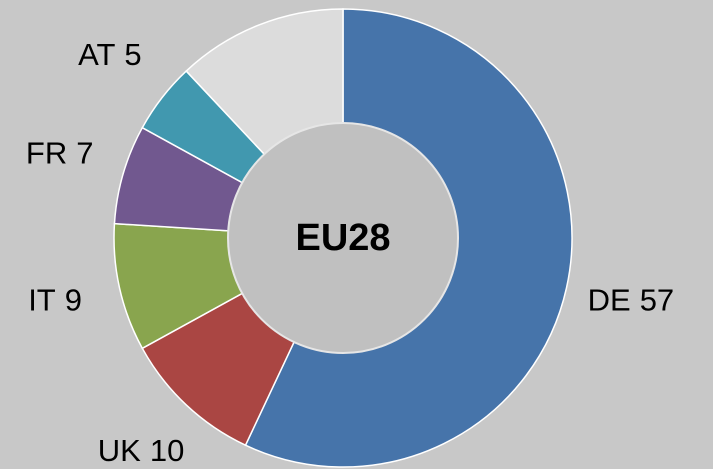 The image size is (713, 469). Describe the element at coordinates (141, 450) in the screenshot. I see `slice-label: UK 10` at that location.